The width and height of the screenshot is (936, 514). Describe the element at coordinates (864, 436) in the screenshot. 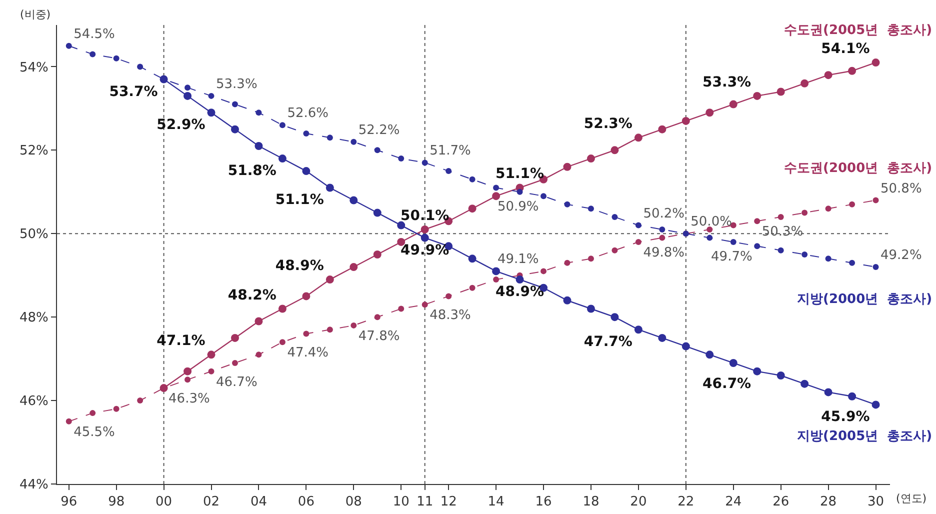

I see `text: 지방(2005년 총조사)` at that location.